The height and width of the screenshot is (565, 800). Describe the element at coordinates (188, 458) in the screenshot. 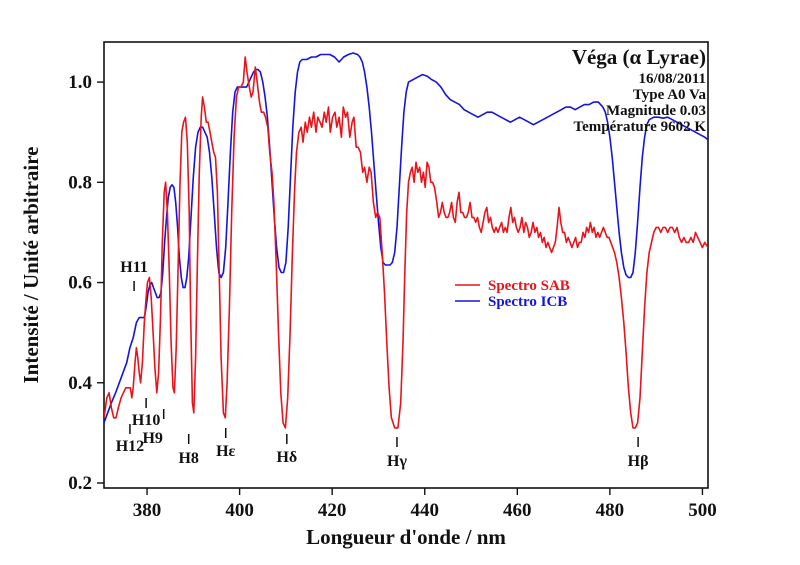

I see `line-marker-label: H8` at that location.